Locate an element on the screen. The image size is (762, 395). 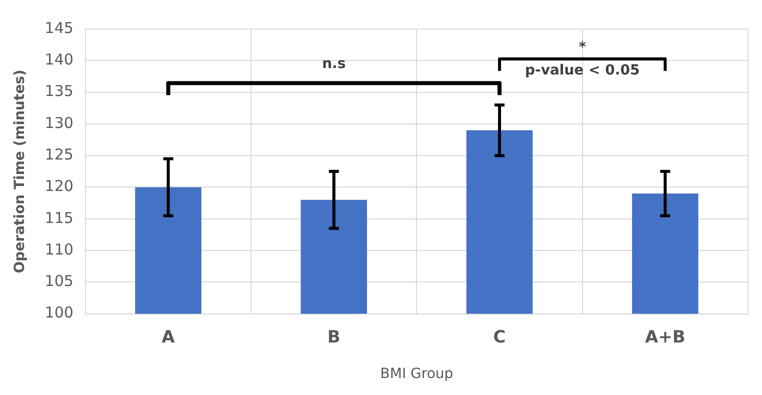
x-tick-label: A+B is located at coordinates (665, 337).